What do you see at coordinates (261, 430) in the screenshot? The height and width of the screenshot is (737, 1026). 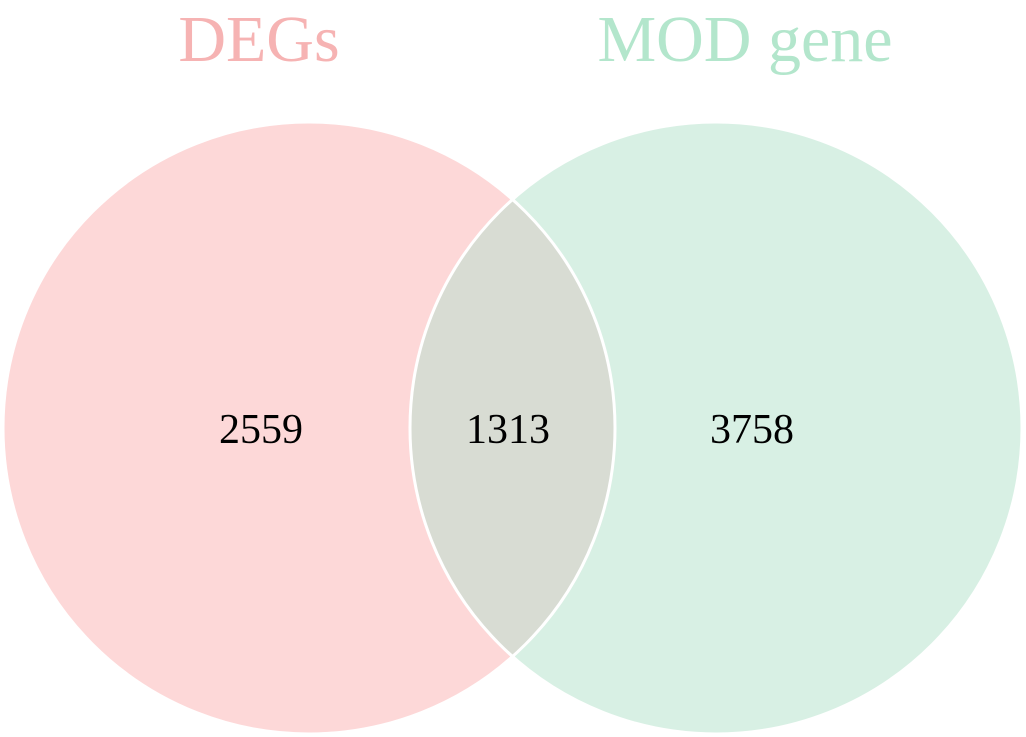 I see `degs-only-count: 2559` at bounding box center [261, 430].